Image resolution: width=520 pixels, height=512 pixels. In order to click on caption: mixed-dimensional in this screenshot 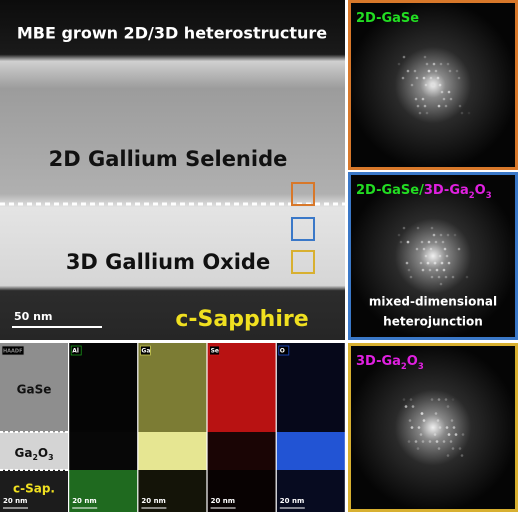, I will do `click(433, 302)`.